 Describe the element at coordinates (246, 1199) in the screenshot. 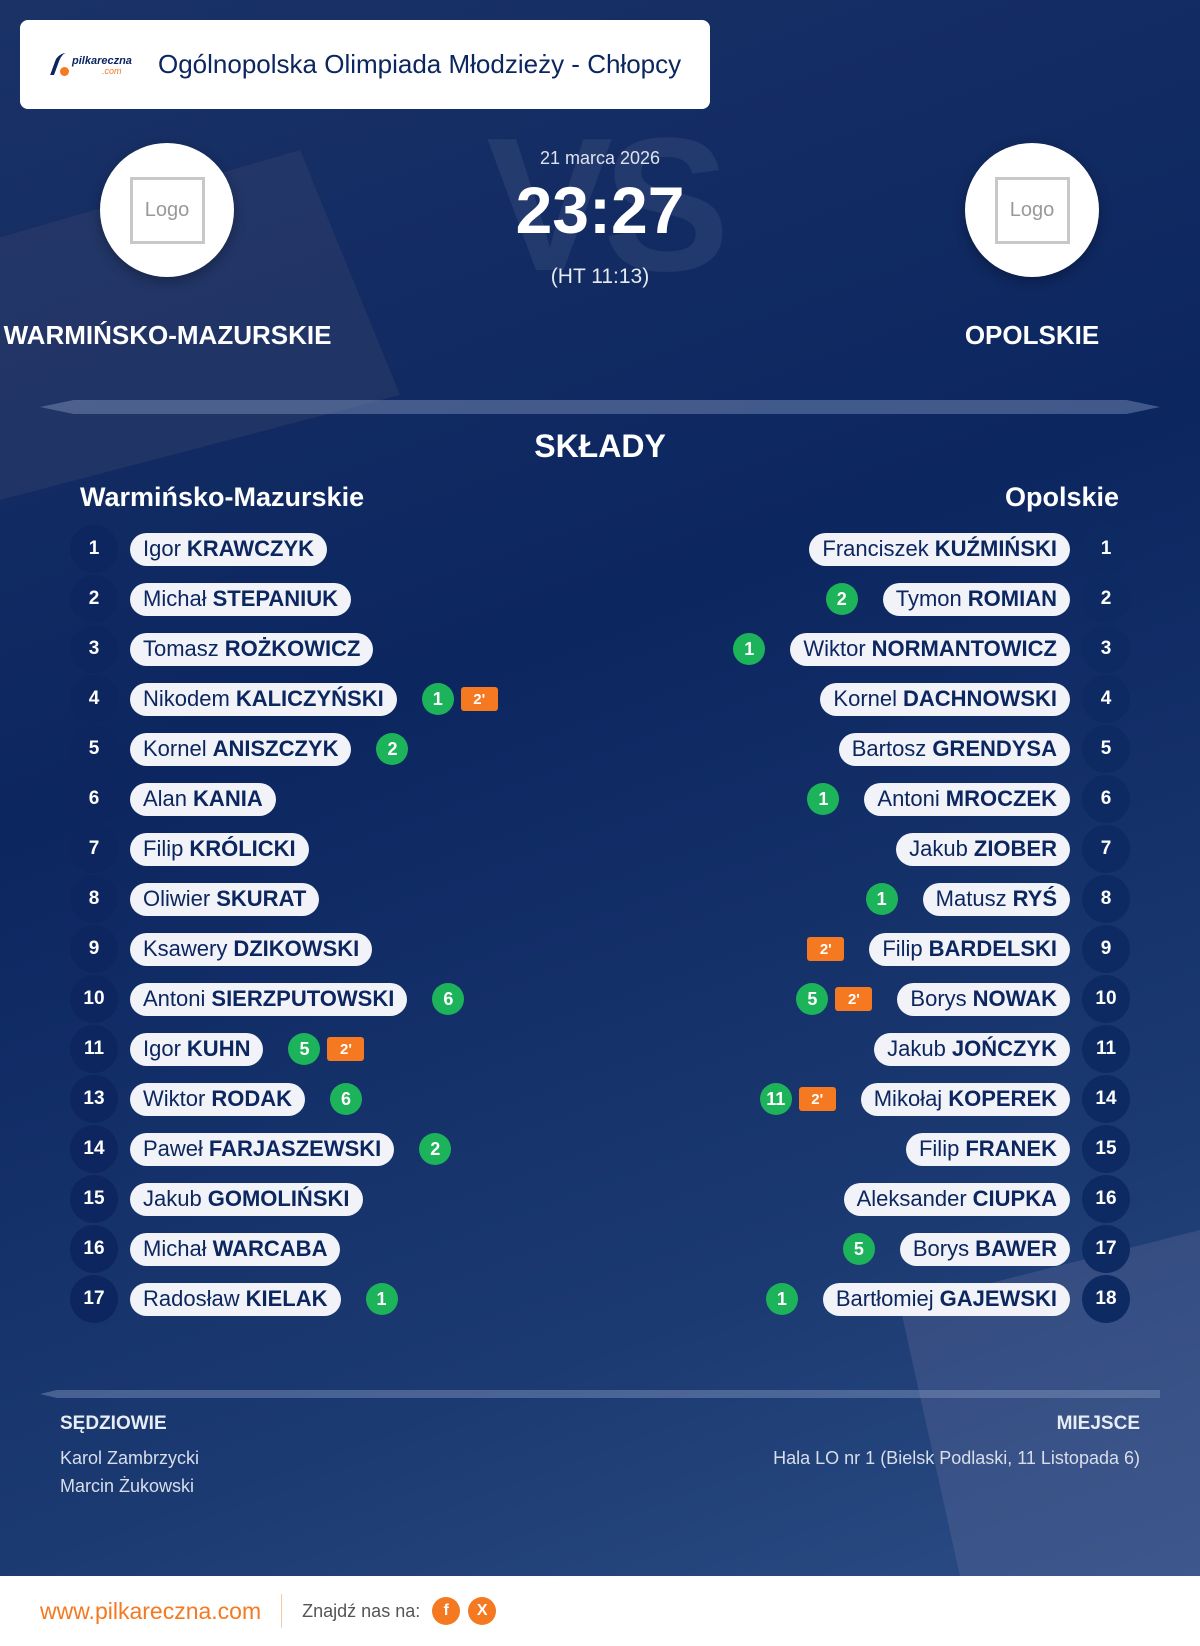

I see `player-name: Jakub GOMOLIŃSKI` at that location.